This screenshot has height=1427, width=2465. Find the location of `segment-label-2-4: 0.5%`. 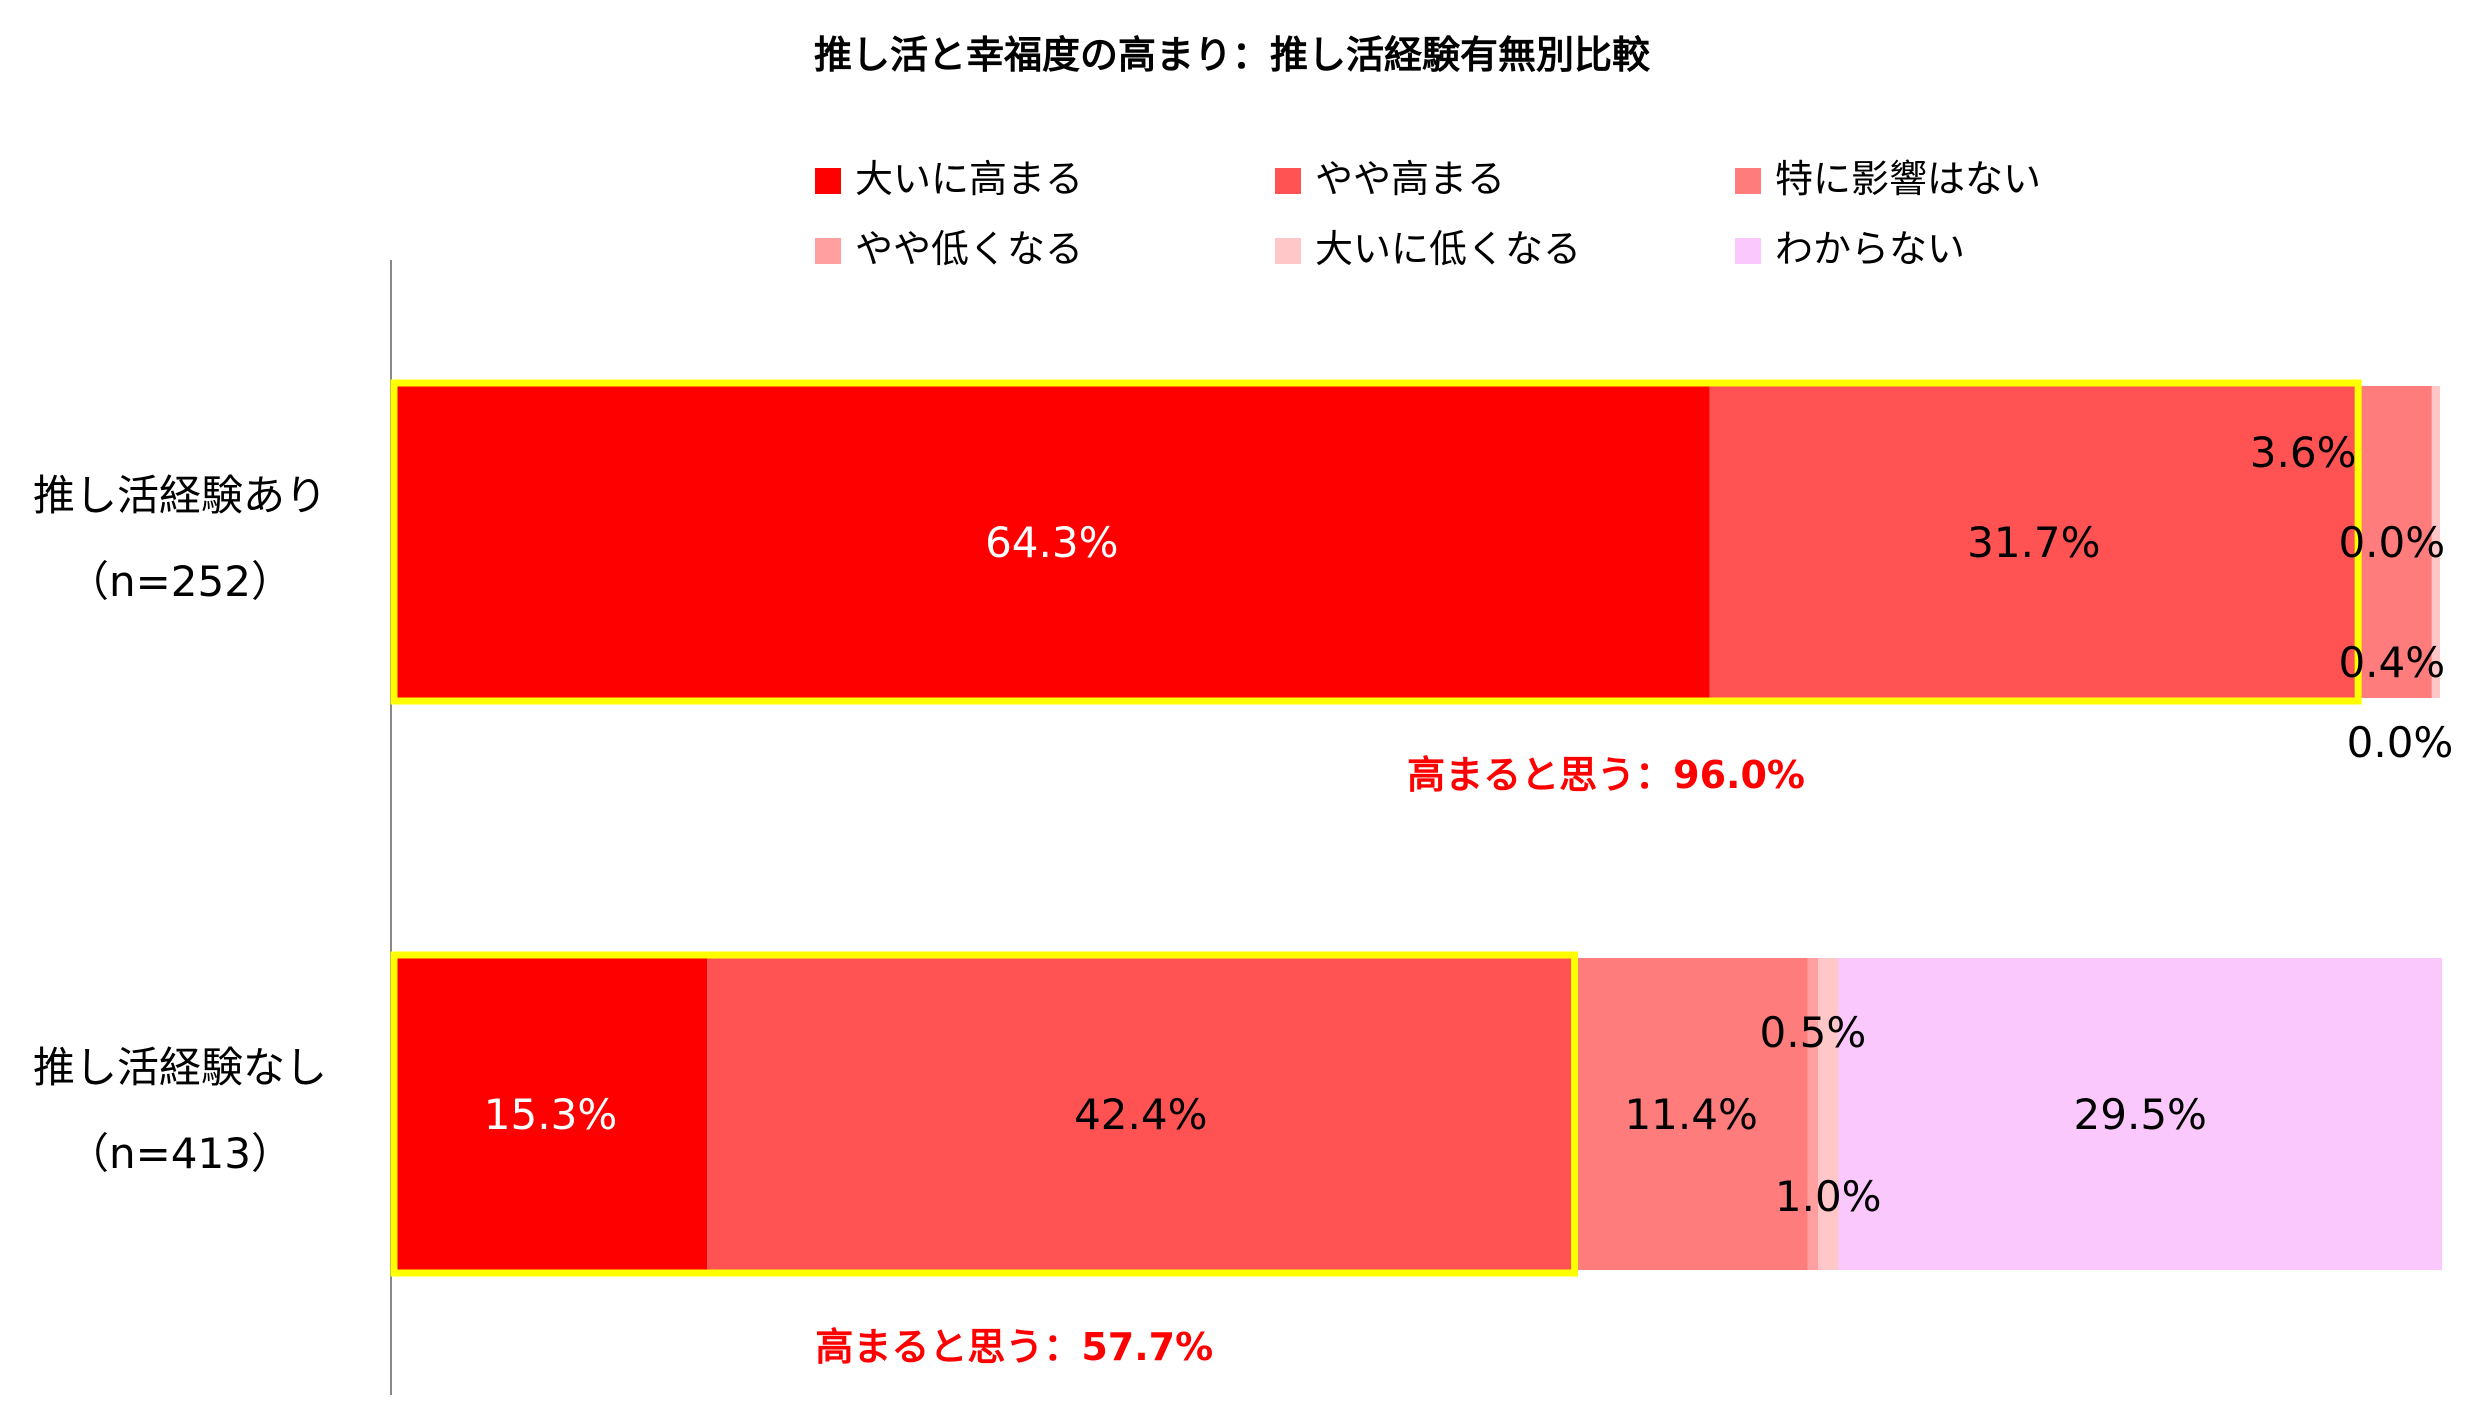

segment-label-2-4: 0.5% is located at coordinates (1813, 1032).